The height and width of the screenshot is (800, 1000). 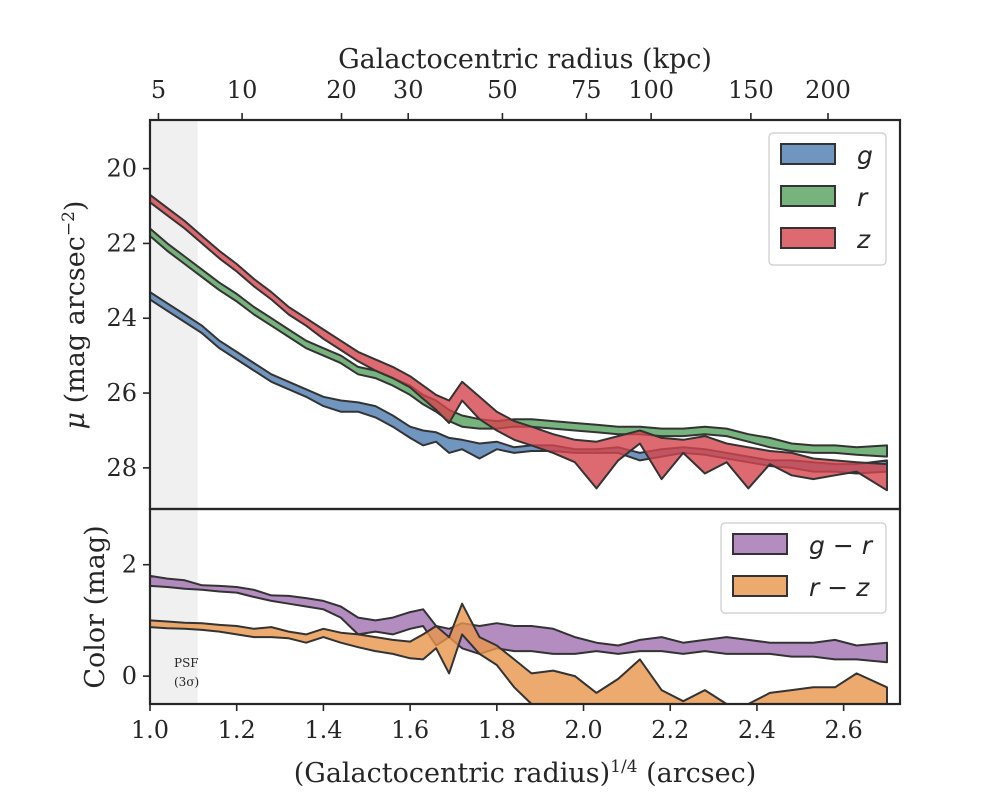 I want to click on mu-symbol: μ, so click(x=75, y=421).